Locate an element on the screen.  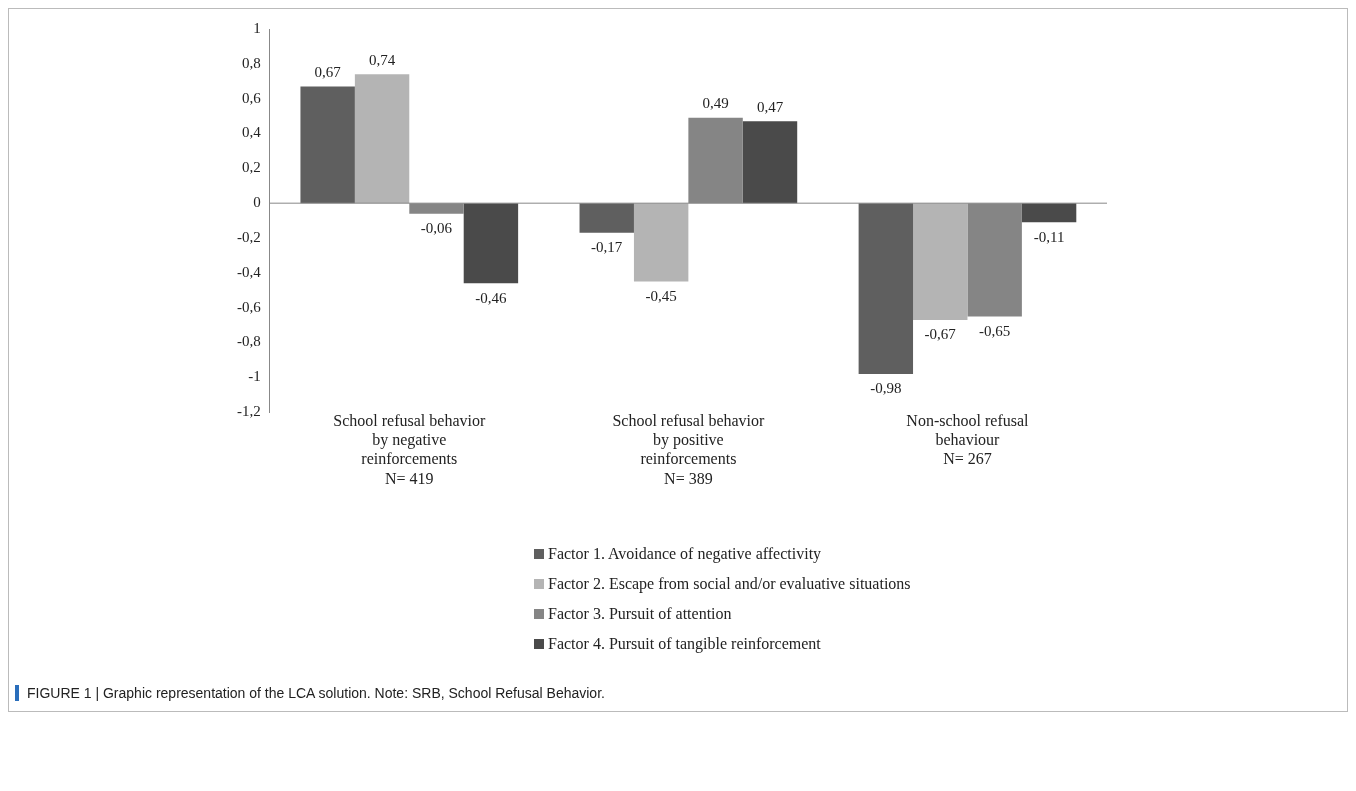
y-tick-label: 0,8 is located at coordinates (251, 62).